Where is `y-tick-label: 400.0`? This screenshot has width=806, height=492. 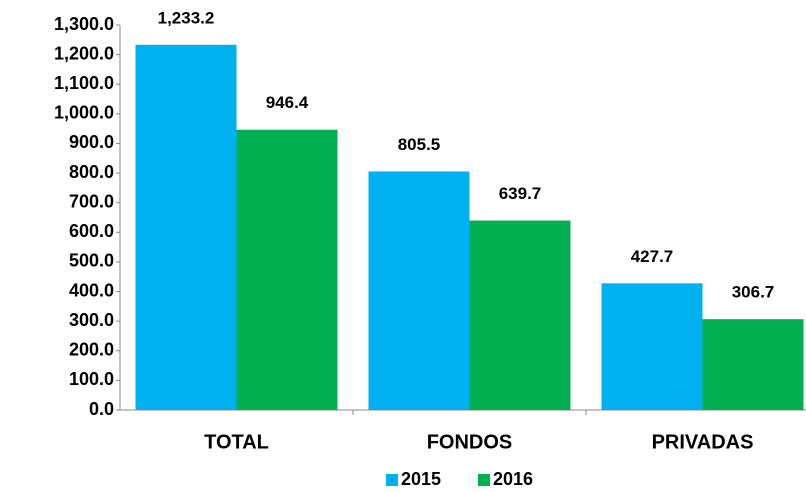
y-tick-label: 400.0 is located at coordinates (91, 290).